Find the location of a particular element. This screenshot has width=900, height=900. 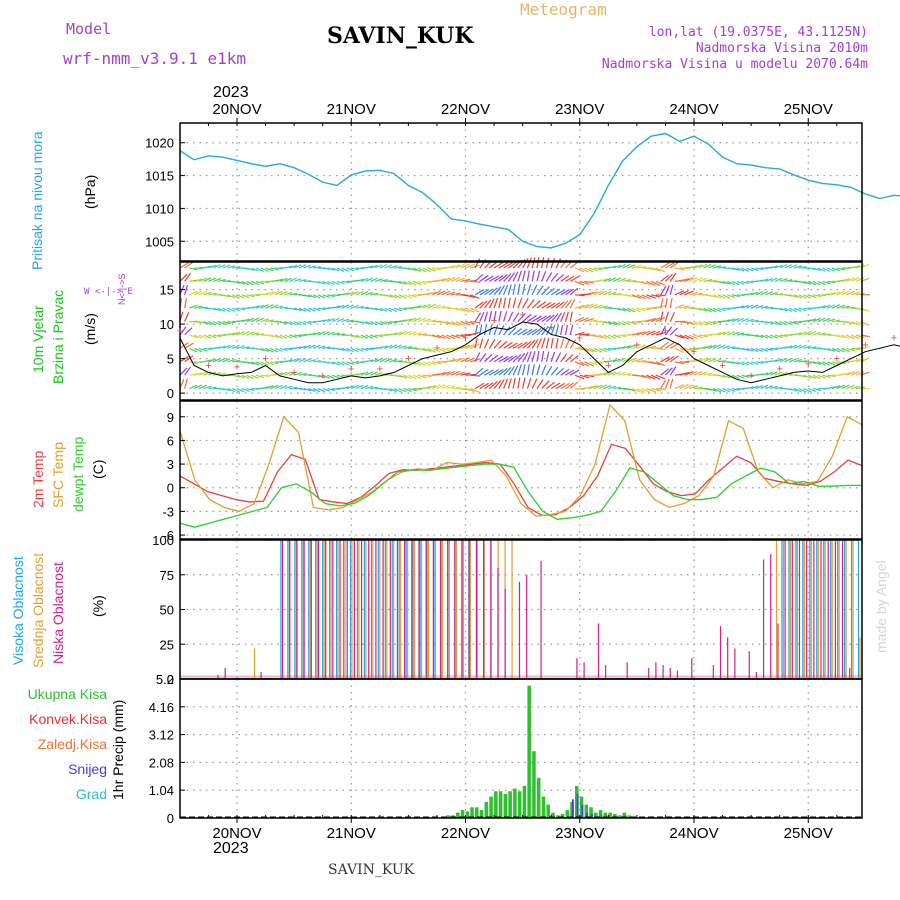

x-tick-label-bottom: 20NOV is located at coordinates (236, 833).